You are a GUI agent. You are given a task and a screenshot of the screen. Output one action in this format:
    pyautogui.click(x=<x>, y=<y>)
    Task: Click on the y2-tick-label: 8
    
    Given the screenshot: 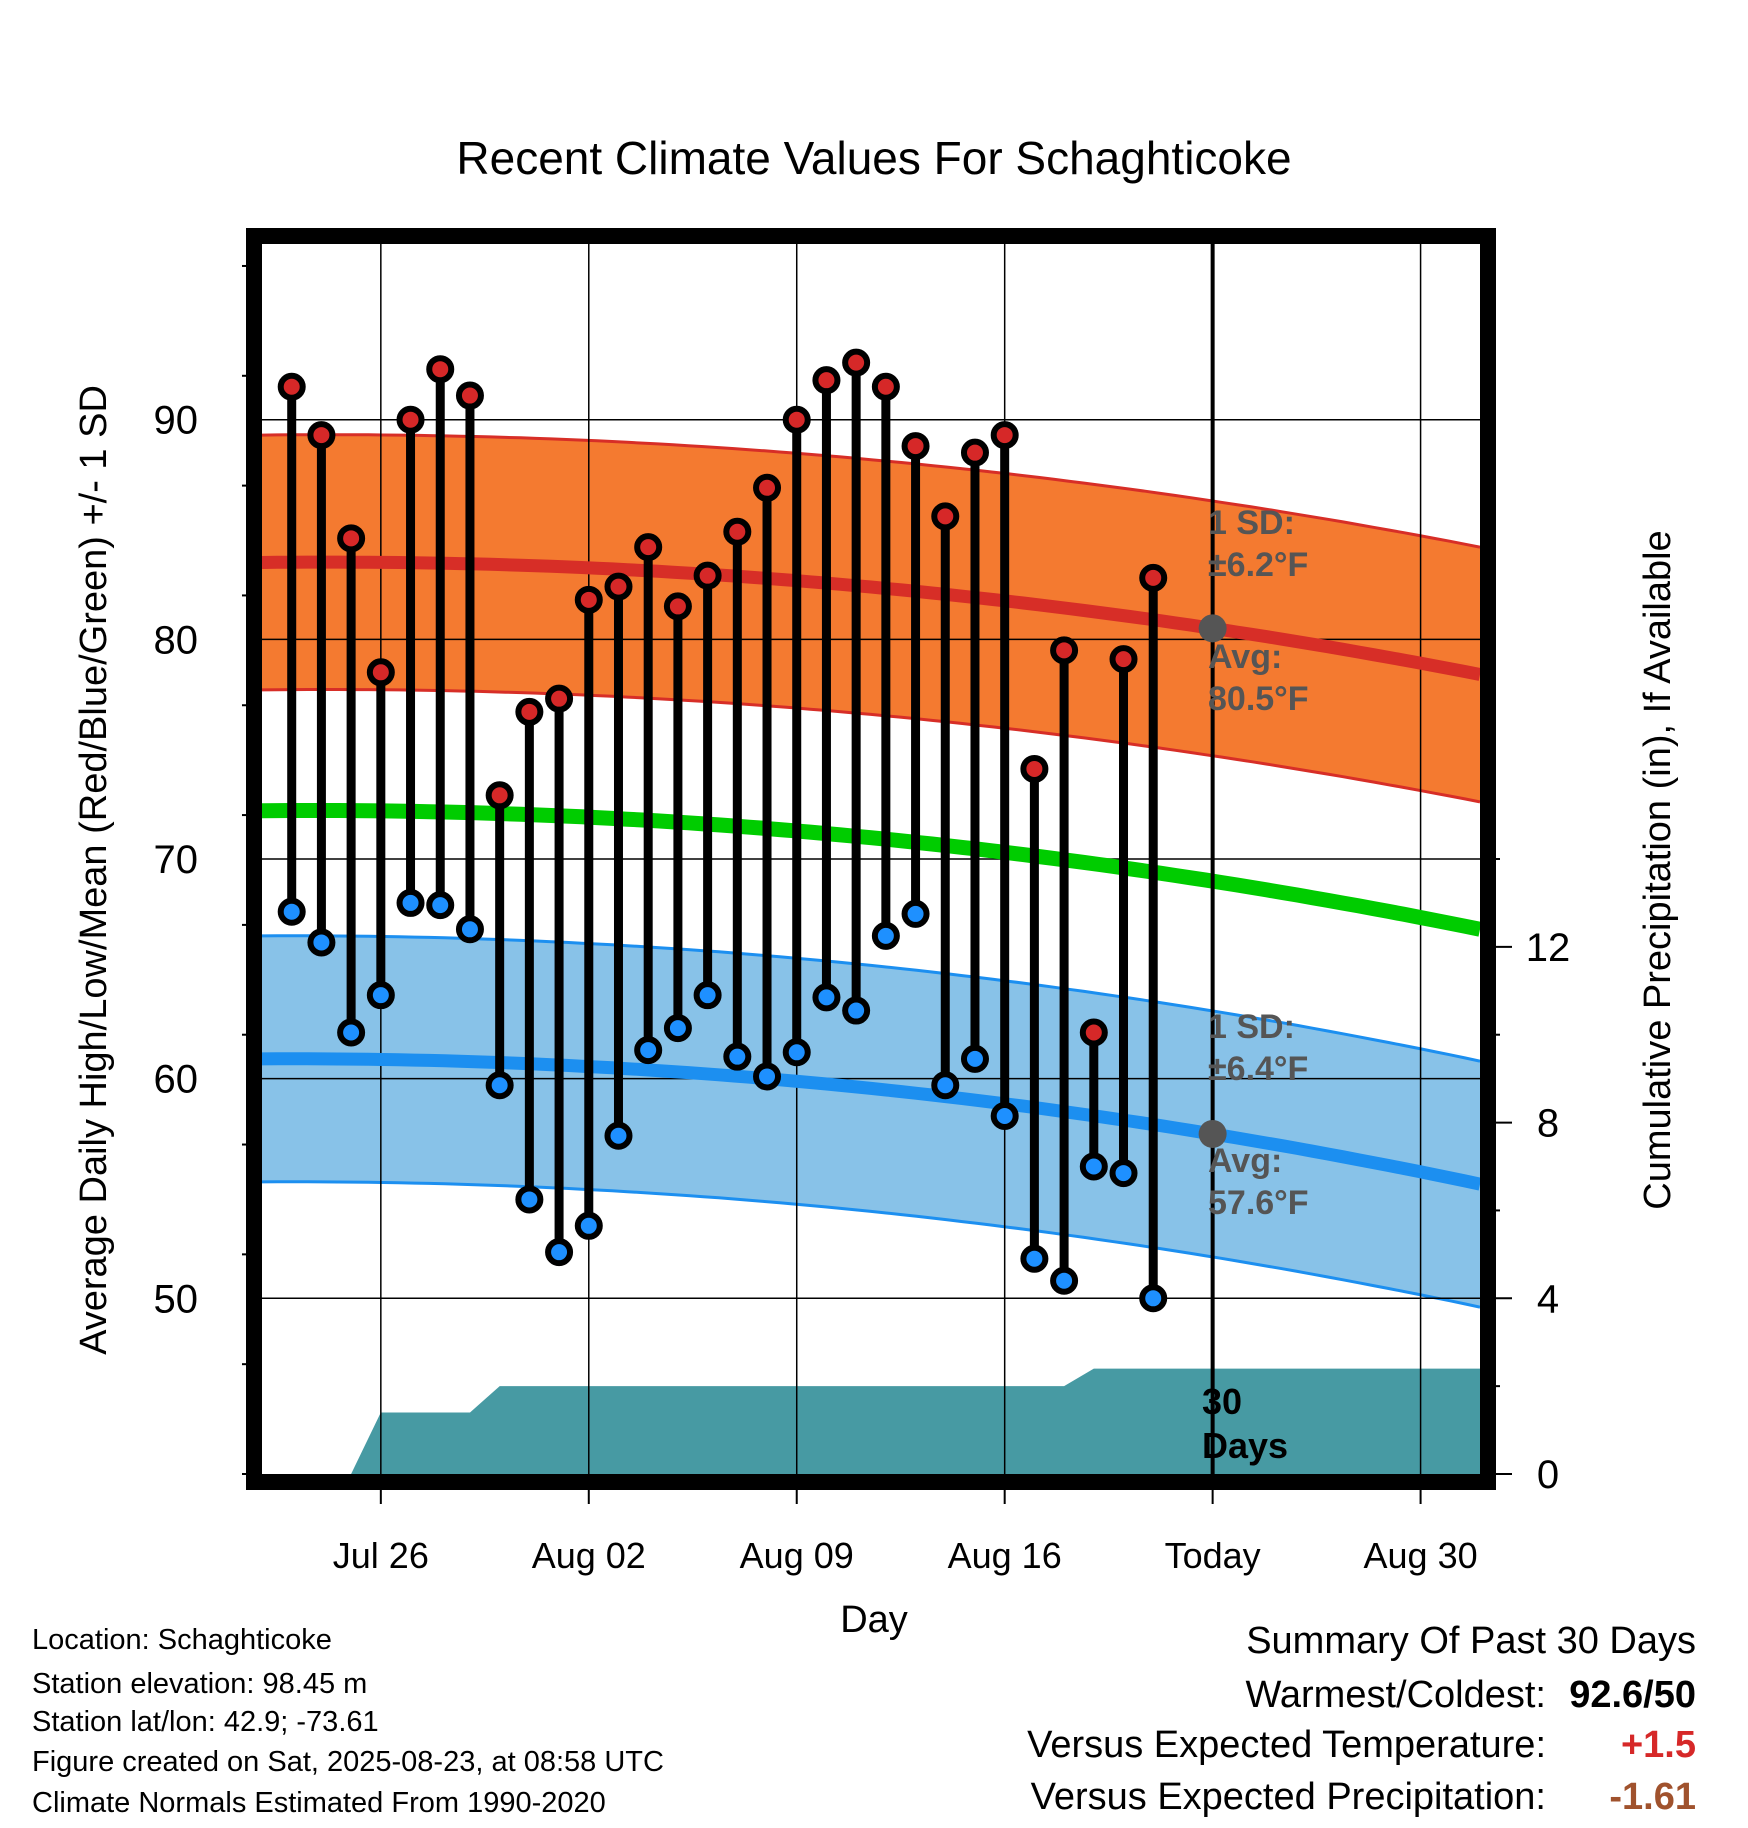 What is the action you would take?
    pyautogui.click(x=1548, y=1124)
    